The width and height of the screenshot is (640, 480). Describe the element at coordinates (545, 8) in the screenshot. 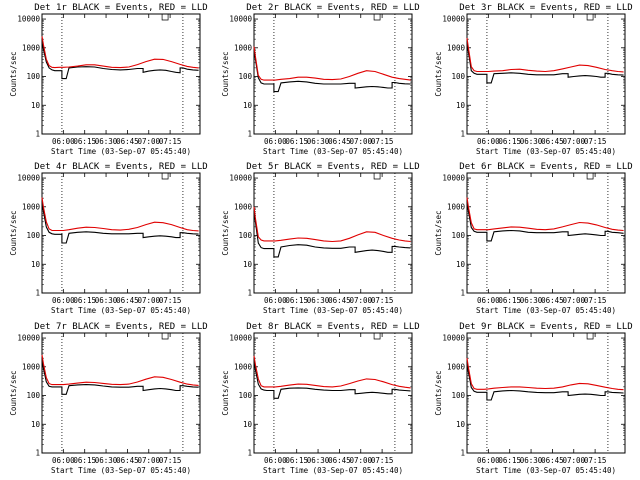

I see `chart-title: Det 3r BLACK = Events, RED = LLD` at that location.